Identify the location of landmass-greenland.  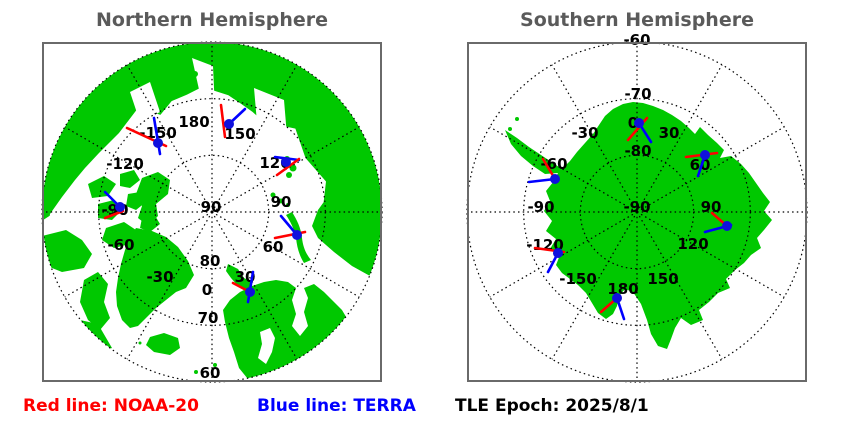
(155, 278).